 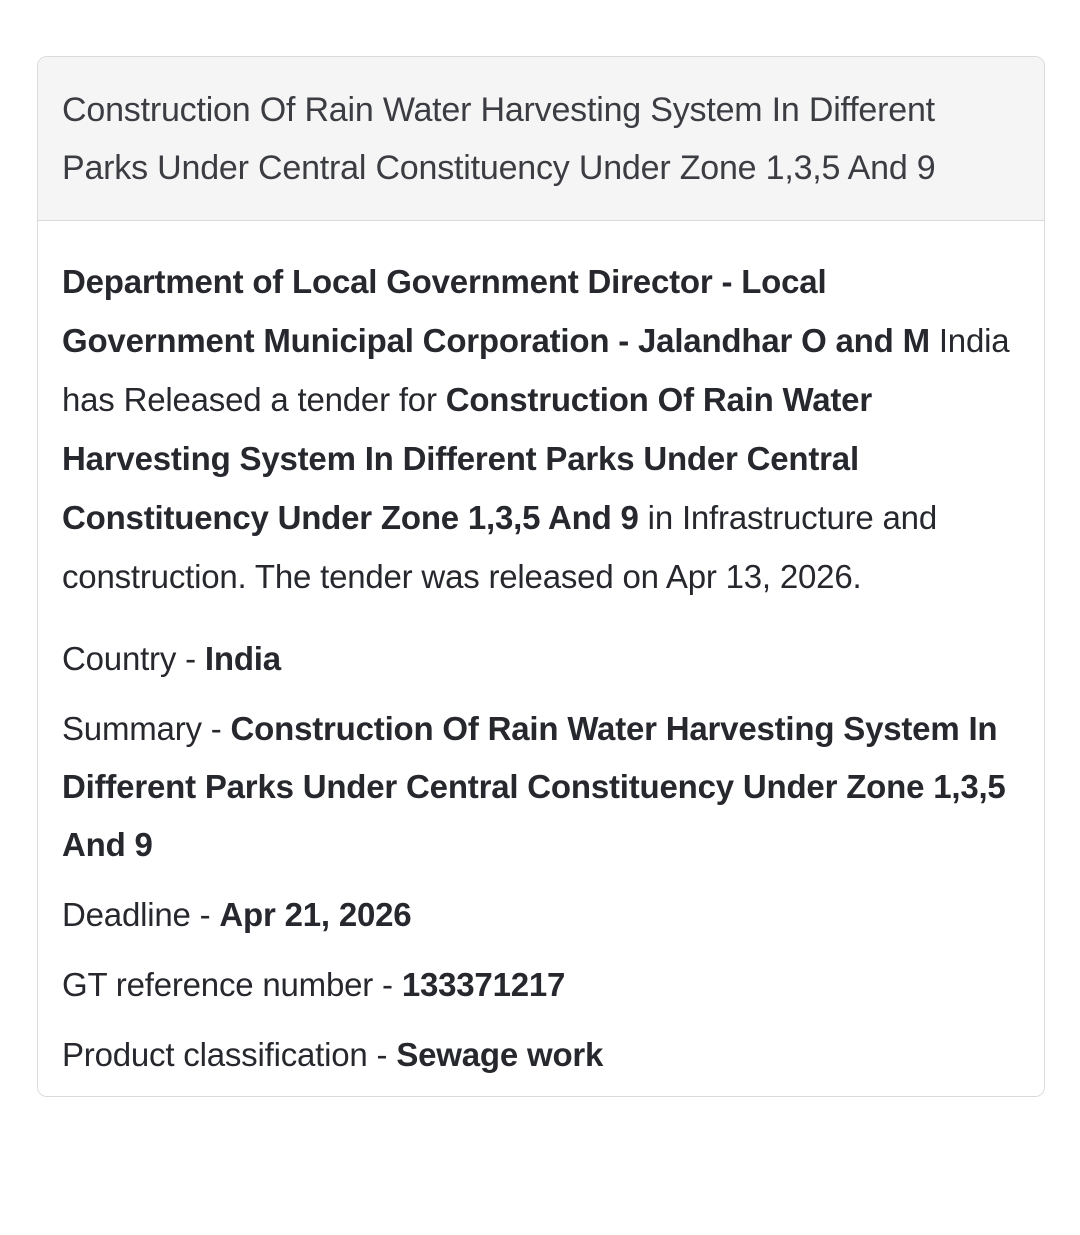 I want to click on field-row-product-classification: Product classification - Sewage work, so click(x=541, y=1055).